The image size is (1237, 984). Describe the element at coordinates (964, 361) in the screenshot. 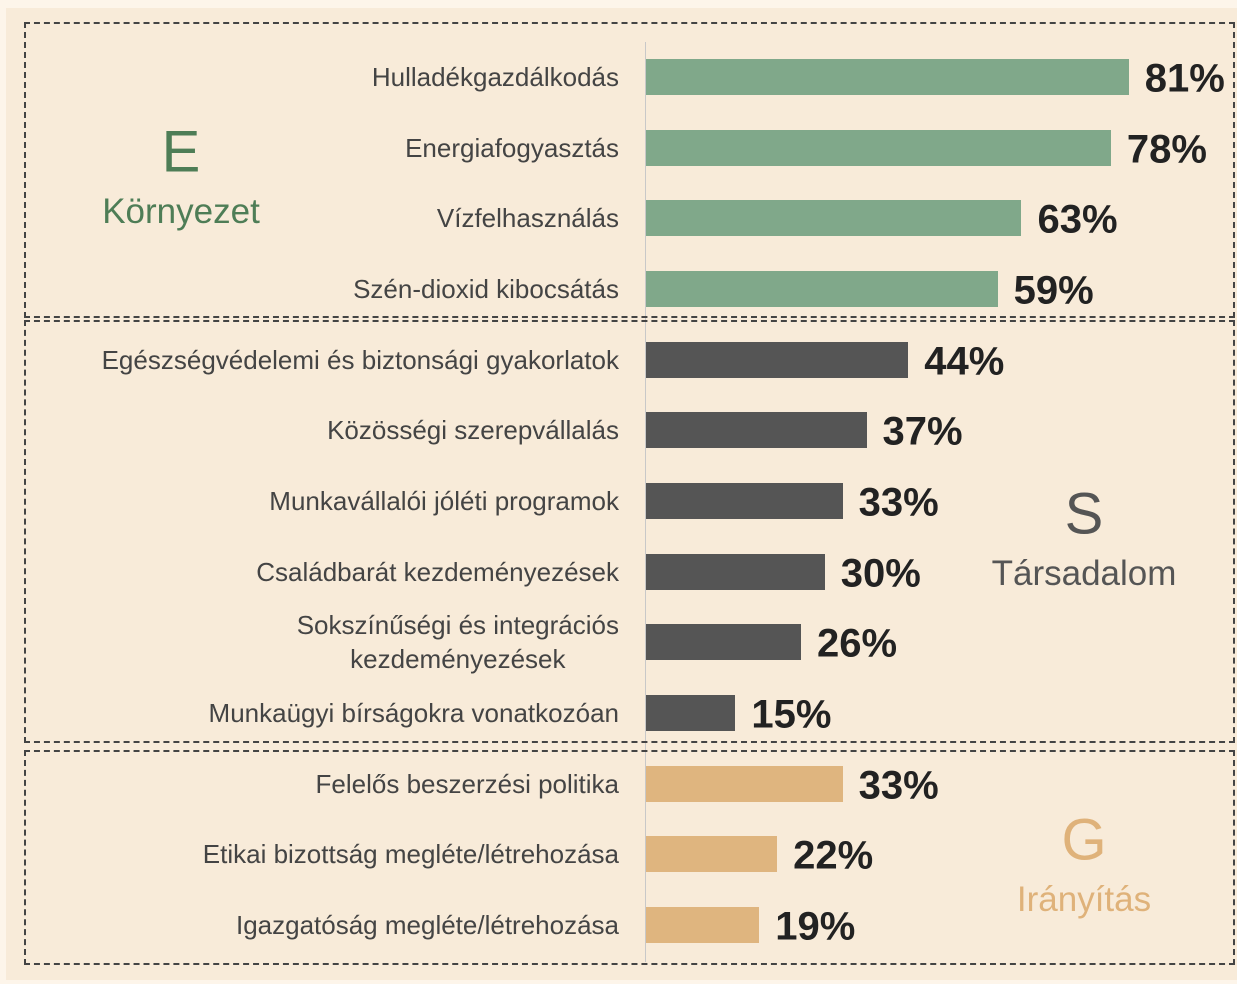

I see `value-label: 44%` at that location.